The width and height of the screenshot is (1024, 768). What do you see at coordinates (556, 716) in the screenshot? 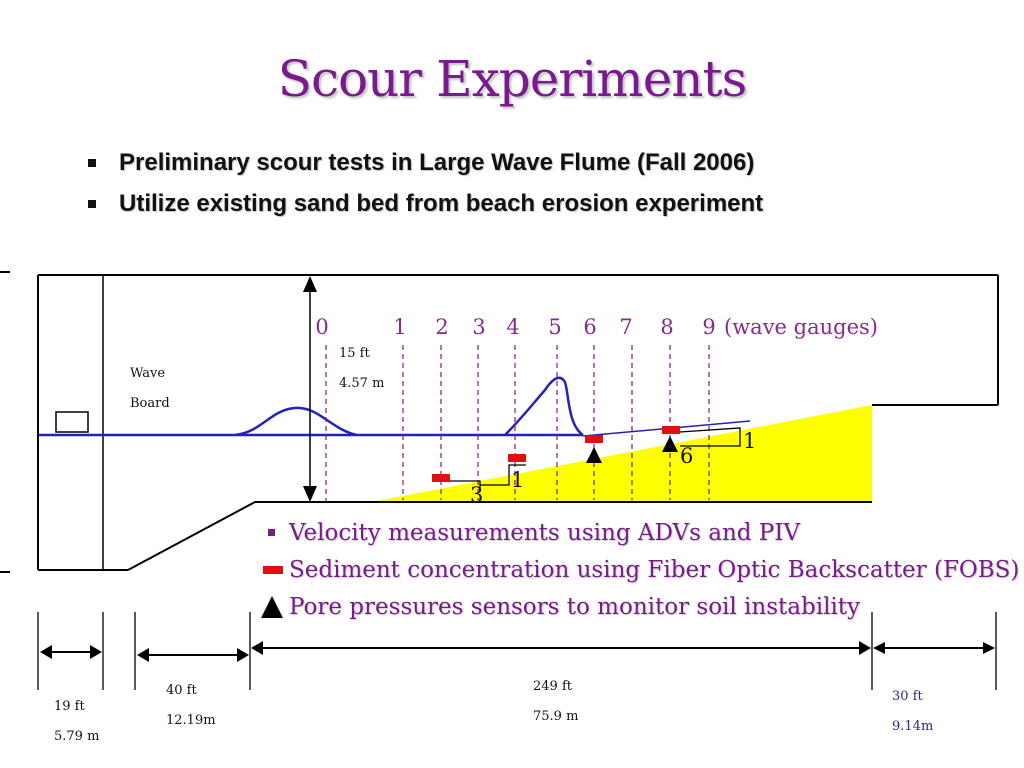
I see `dimension-value: 75.9 m` at bounding box center [556, 716].